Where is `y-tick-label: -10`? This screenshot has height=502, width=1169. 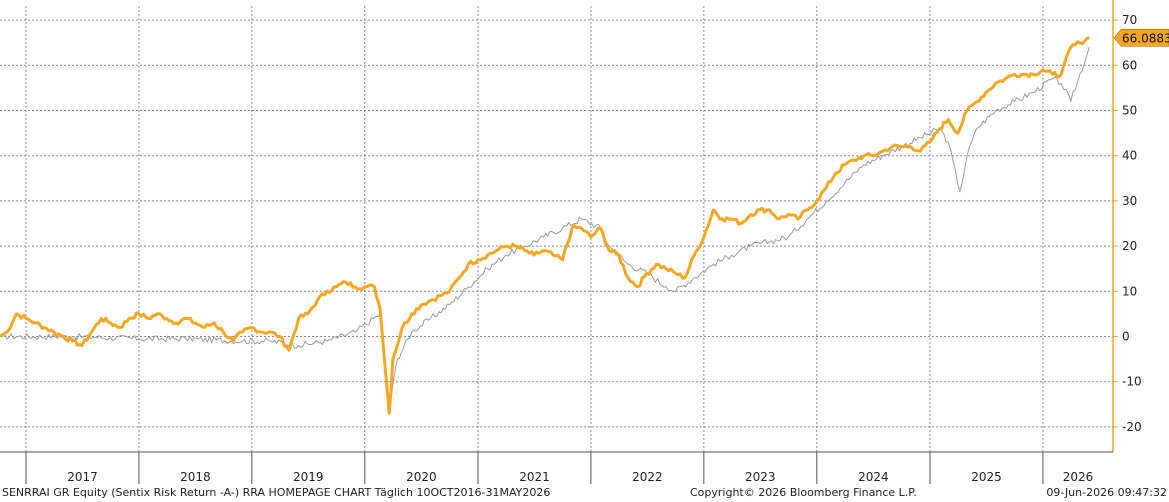 y-tick-label: -10 is located at coordinates (1132, 382).